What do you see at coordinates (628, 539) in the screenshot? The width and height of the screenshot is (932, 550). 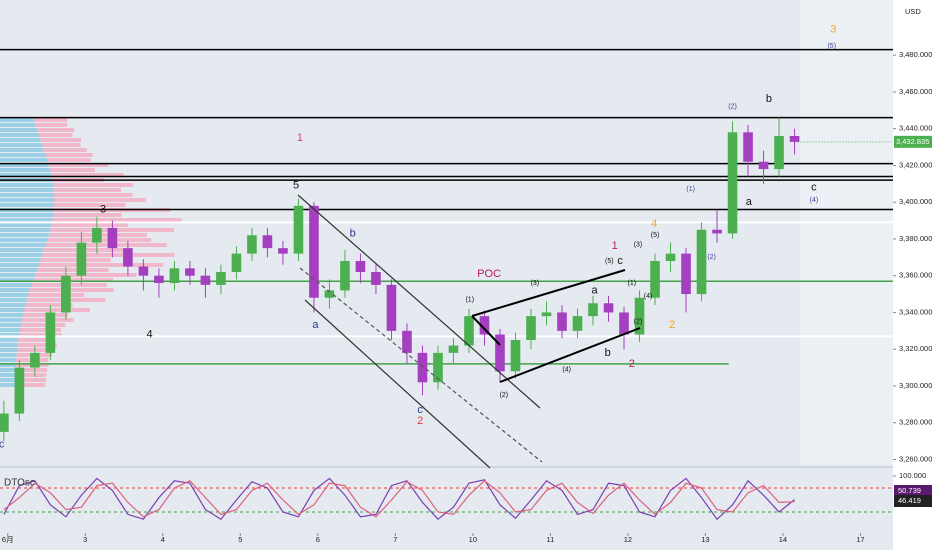 I see `x-tick-label: 12` at bounding box center [628, 539].